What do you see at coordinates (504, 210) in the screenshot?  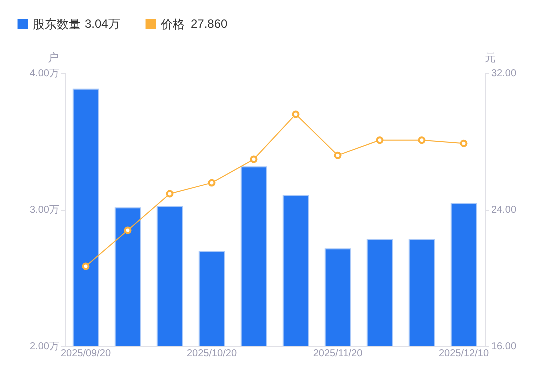 I see `y2-tick-label: 24.00` at bounding box center [504, 210].